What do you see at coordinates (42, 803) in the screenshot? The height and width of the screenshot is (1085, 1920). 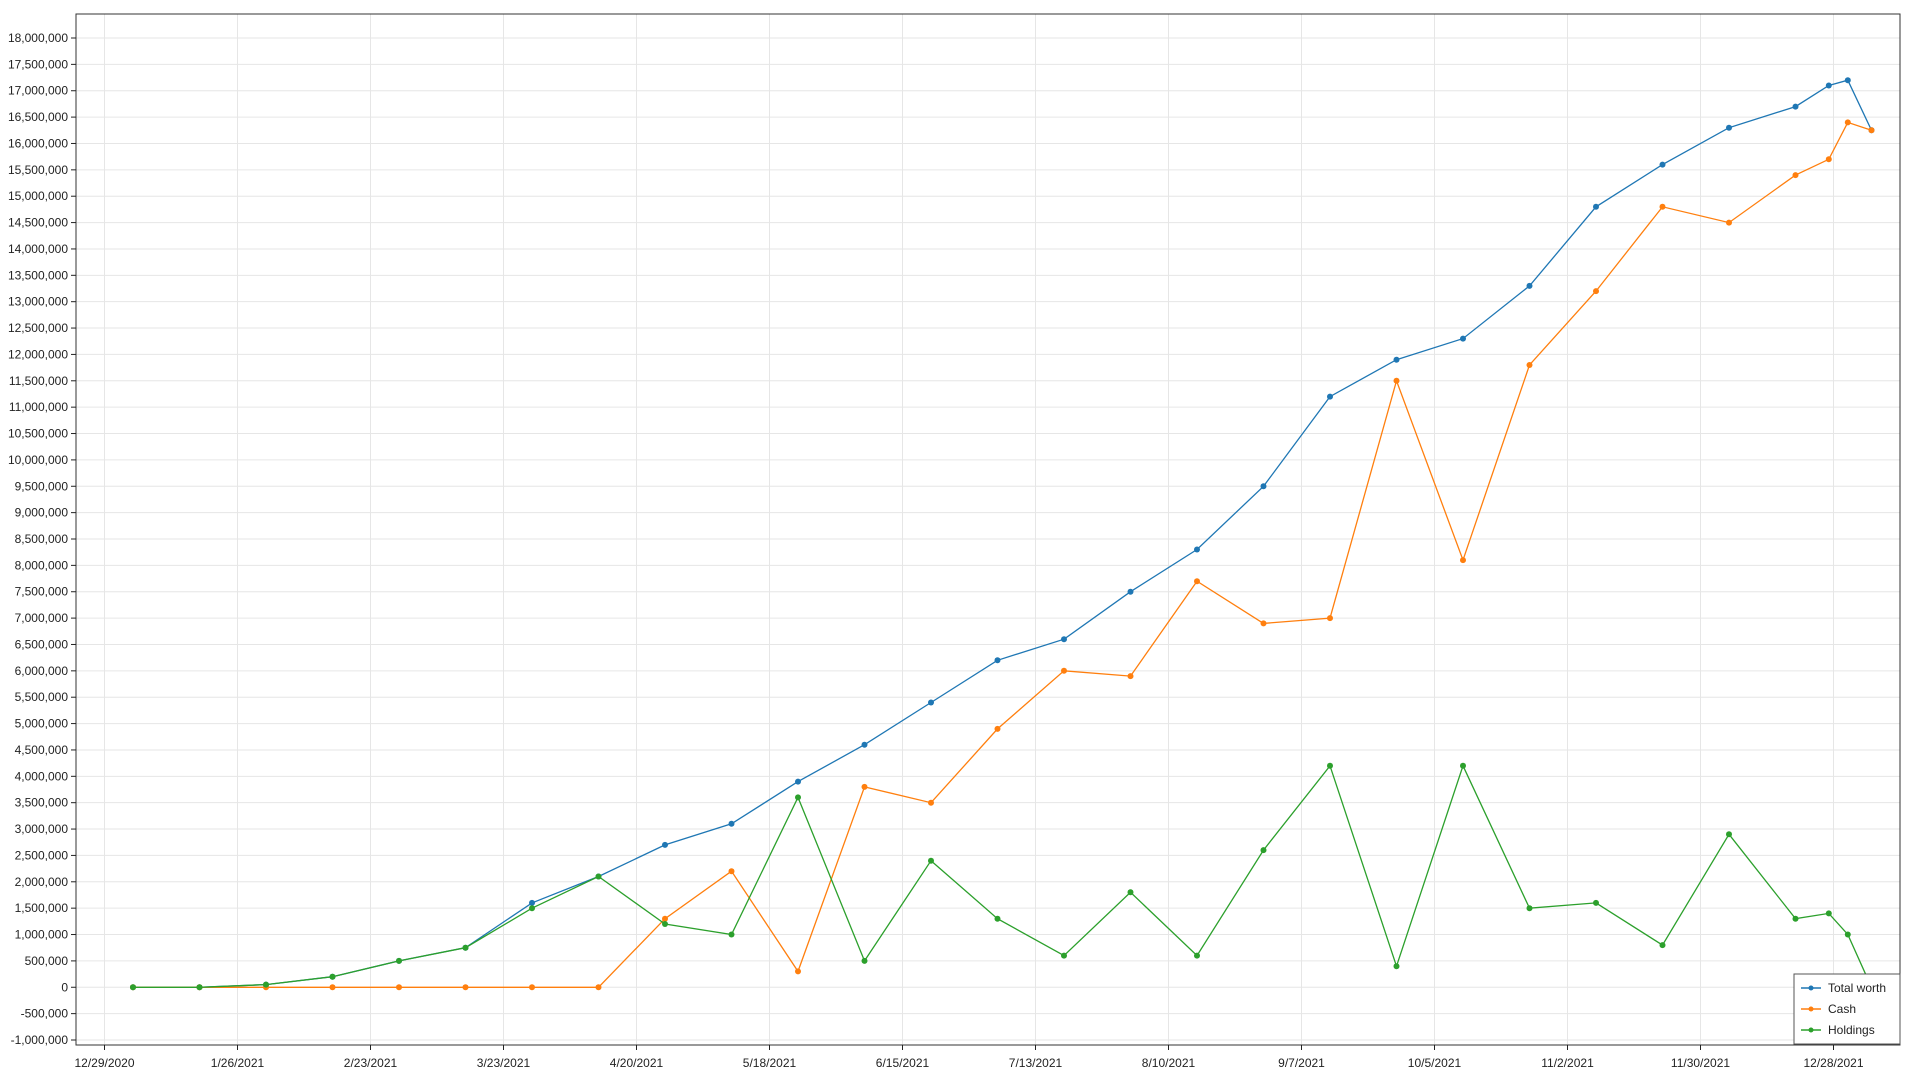 I see `y-tick-label: 3,500,000` at bounding box center [42, 803].